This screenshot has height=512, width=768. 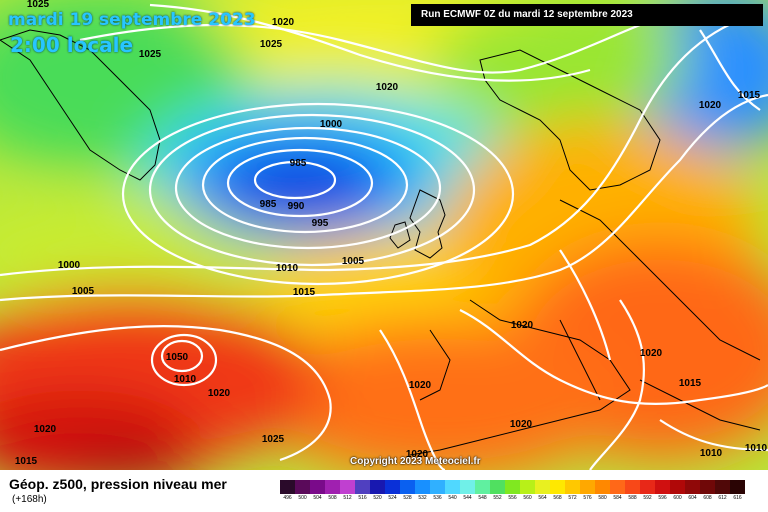 I want to click on color-scale-value: 564, so click(x=542, y=498).